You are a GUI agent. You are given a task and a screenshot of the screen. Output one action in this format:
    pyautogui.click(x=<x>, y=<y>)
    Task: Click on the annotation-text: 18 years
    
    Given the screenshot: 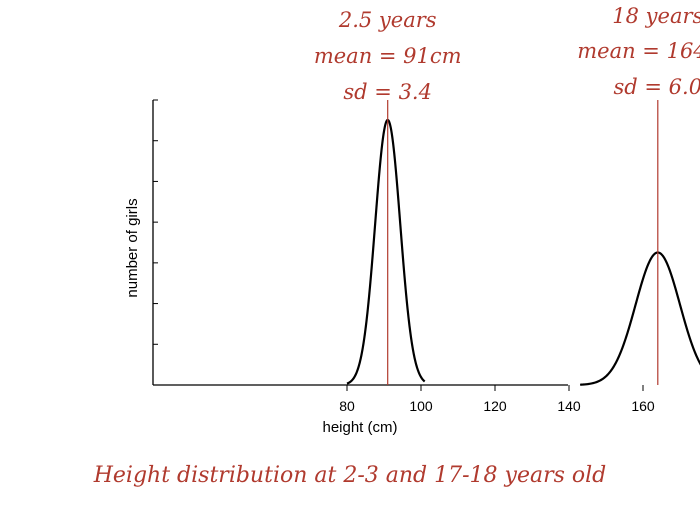 What is the action you would take?
    pyautogui.click(x=656, y=16)
    